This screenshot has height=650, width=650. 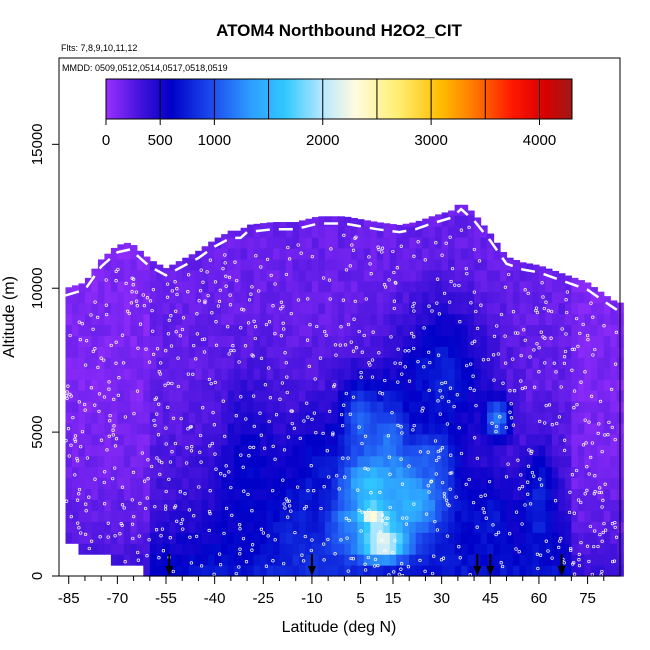 I want to click on profile-marker-arrow, so click(x=169, y=571).